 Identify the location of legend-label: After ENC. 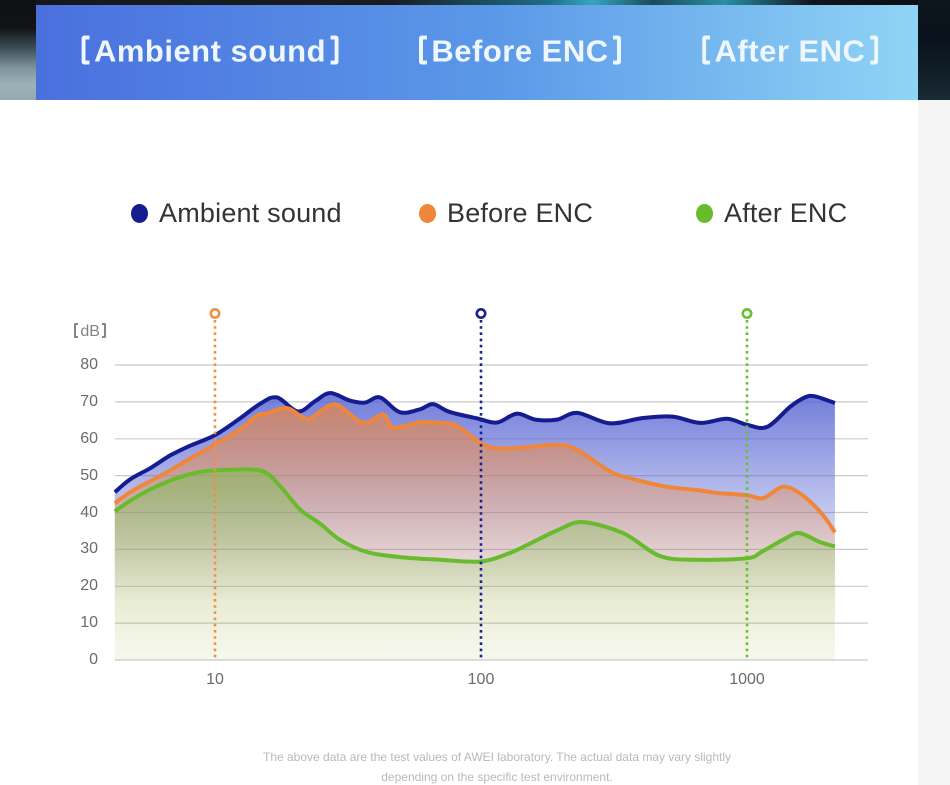
(786, 212).